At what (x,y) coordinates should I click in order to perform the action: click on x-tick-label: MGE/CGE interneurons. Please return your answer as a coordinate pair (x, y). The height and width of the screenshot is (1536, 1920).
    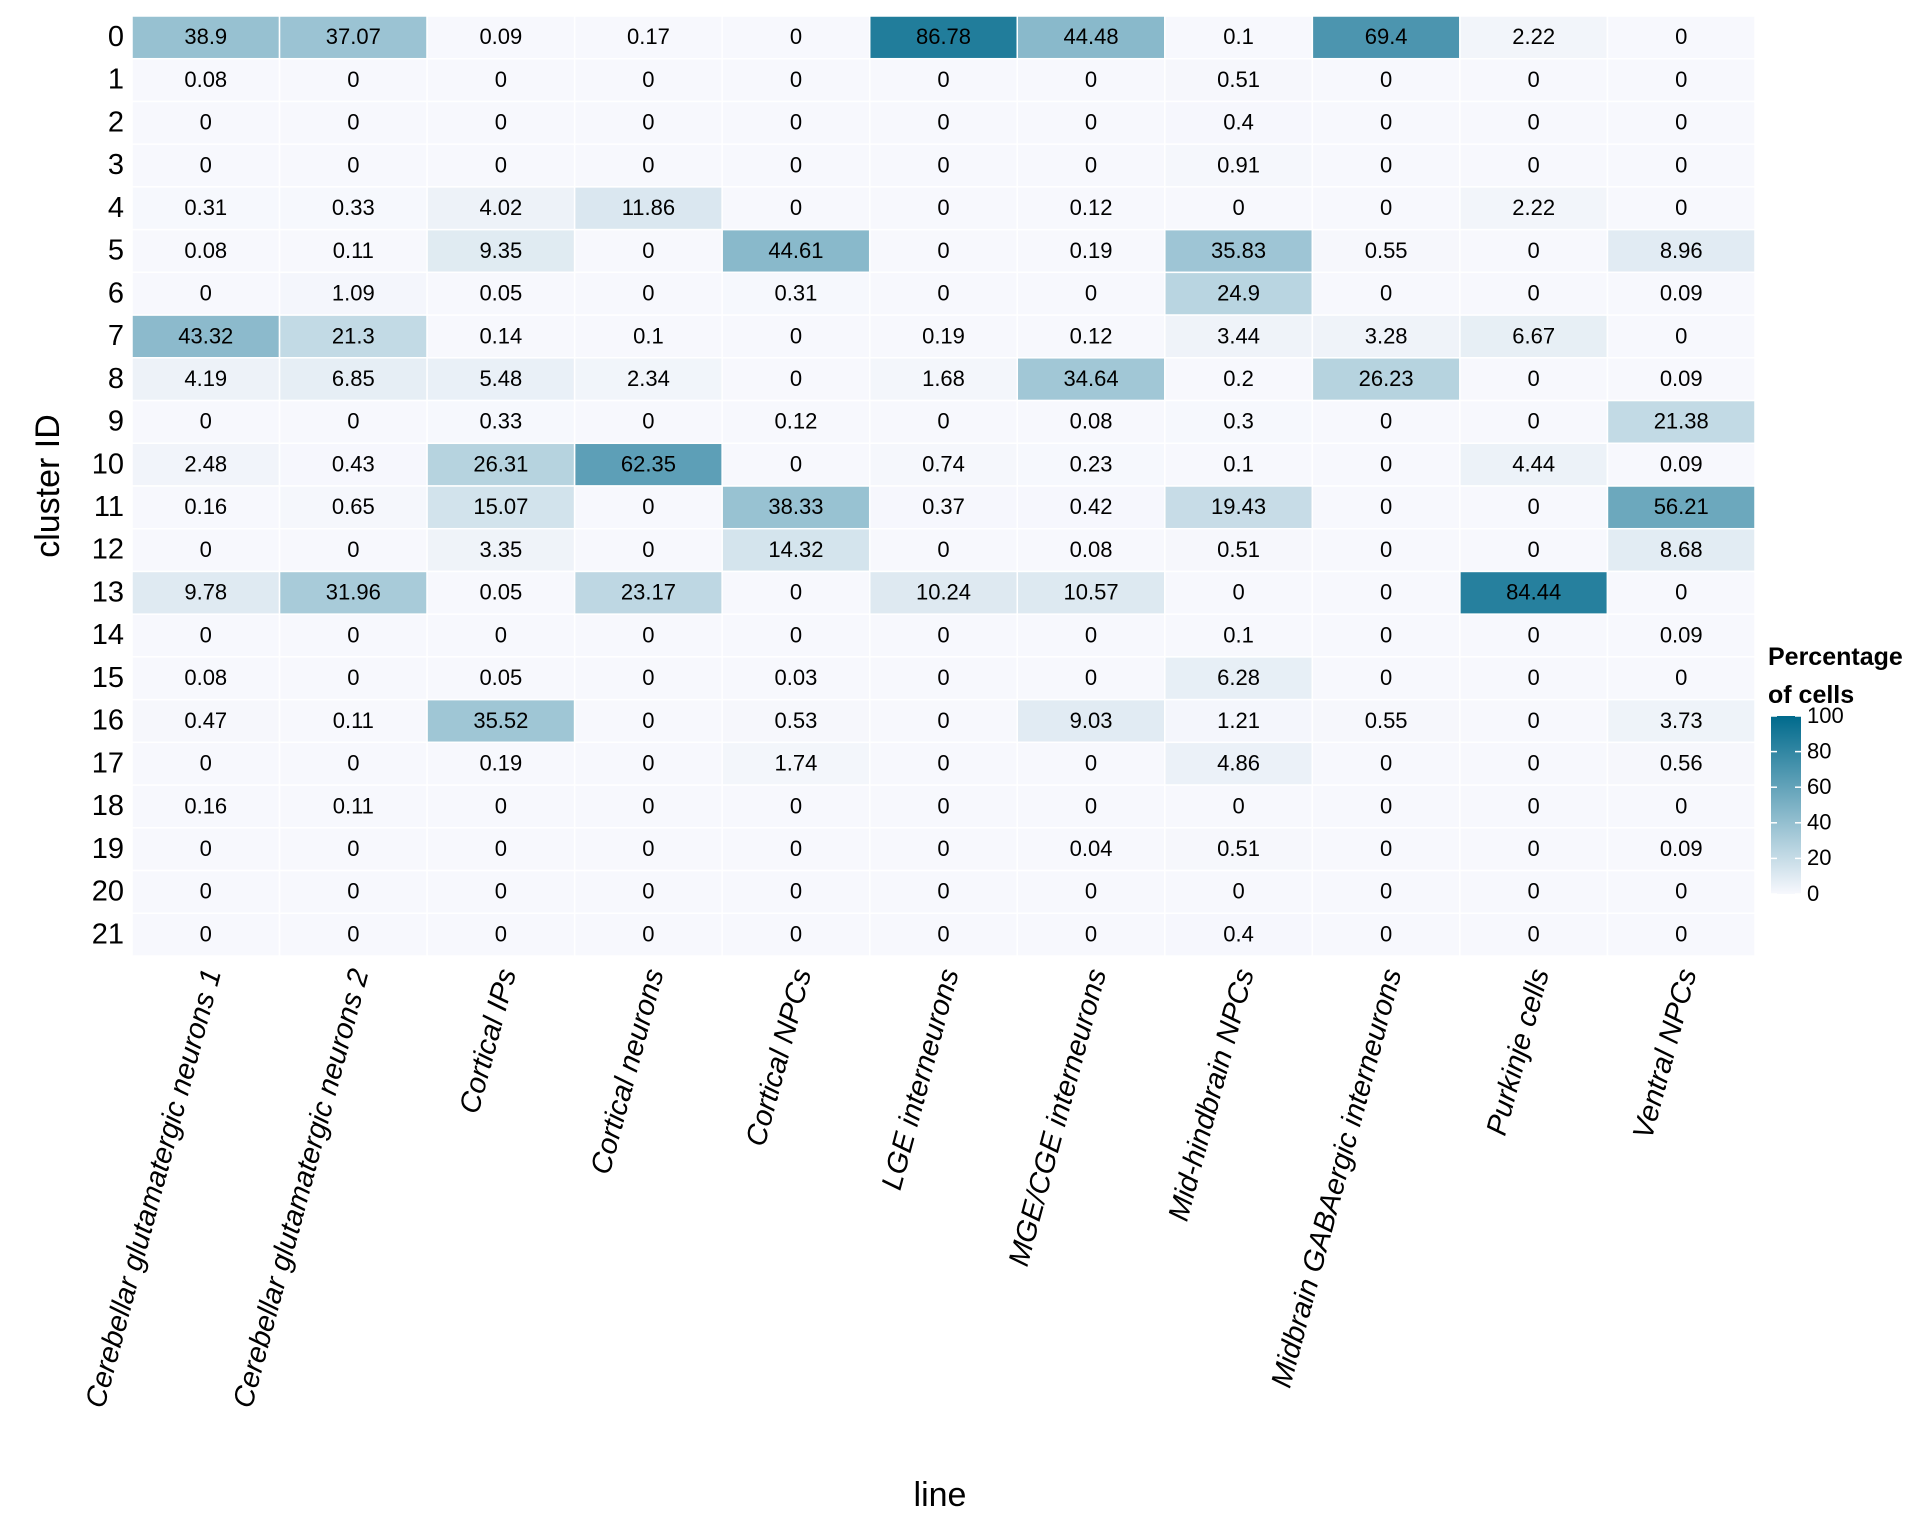
    Looking at the image, I should click on (1058, 1118).